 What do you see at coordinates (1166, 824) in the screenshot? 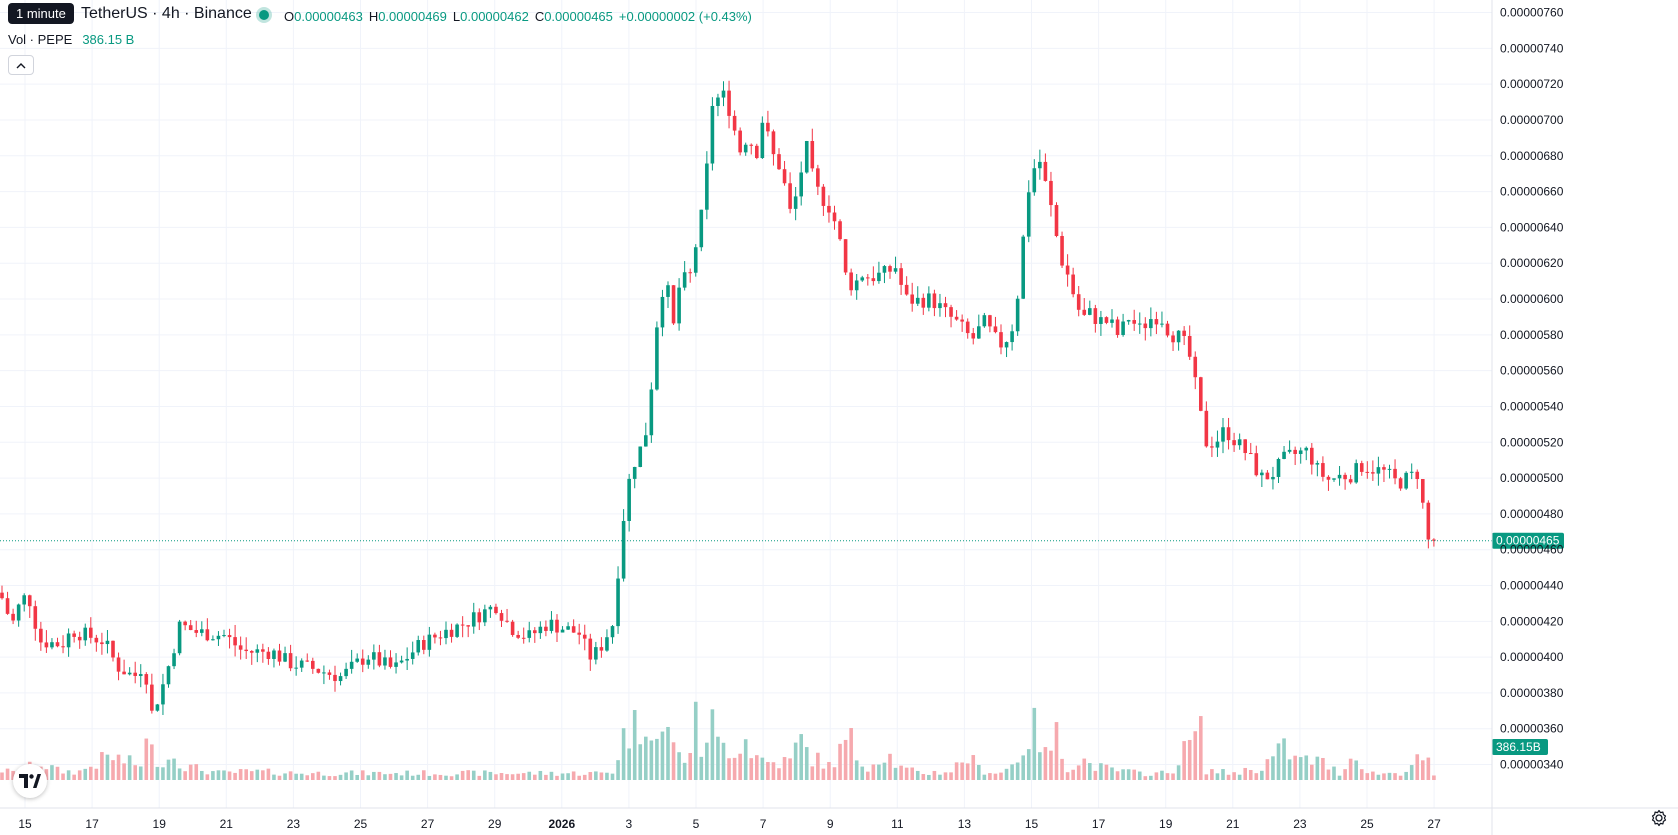
I see `x-tick-label: 19` at bounding box center [1166, 824].